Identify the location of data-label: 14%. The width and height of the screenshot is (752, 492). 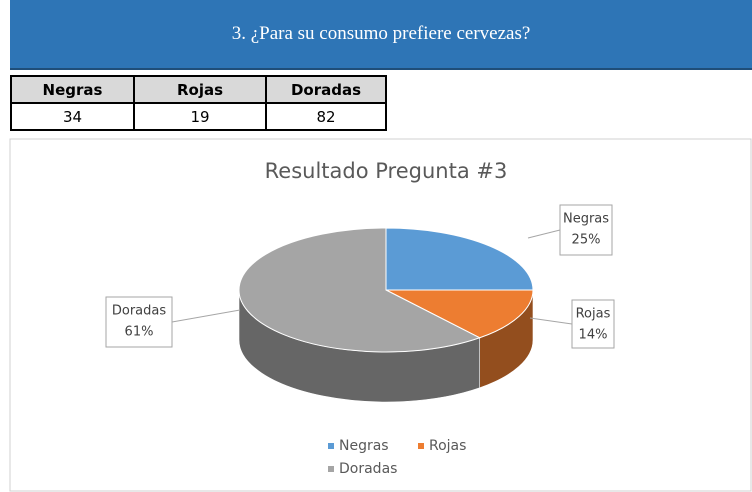
(593, 335).